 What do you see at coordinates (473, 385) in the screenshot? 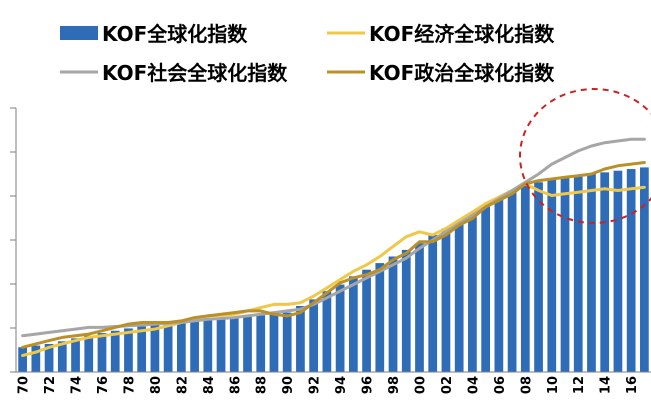
I see `x-tick-label: 04` at bounding box center [473, 385].